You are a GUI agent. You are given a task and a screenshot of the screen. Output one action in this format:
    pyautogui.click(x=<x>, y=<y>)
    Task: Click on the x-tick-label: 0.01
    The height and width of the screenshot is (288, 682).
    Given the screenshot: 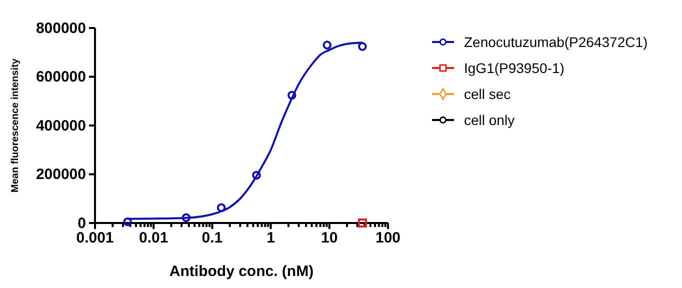 What is the action you would take?
    pyautogui.click(x=153, y=238)
    